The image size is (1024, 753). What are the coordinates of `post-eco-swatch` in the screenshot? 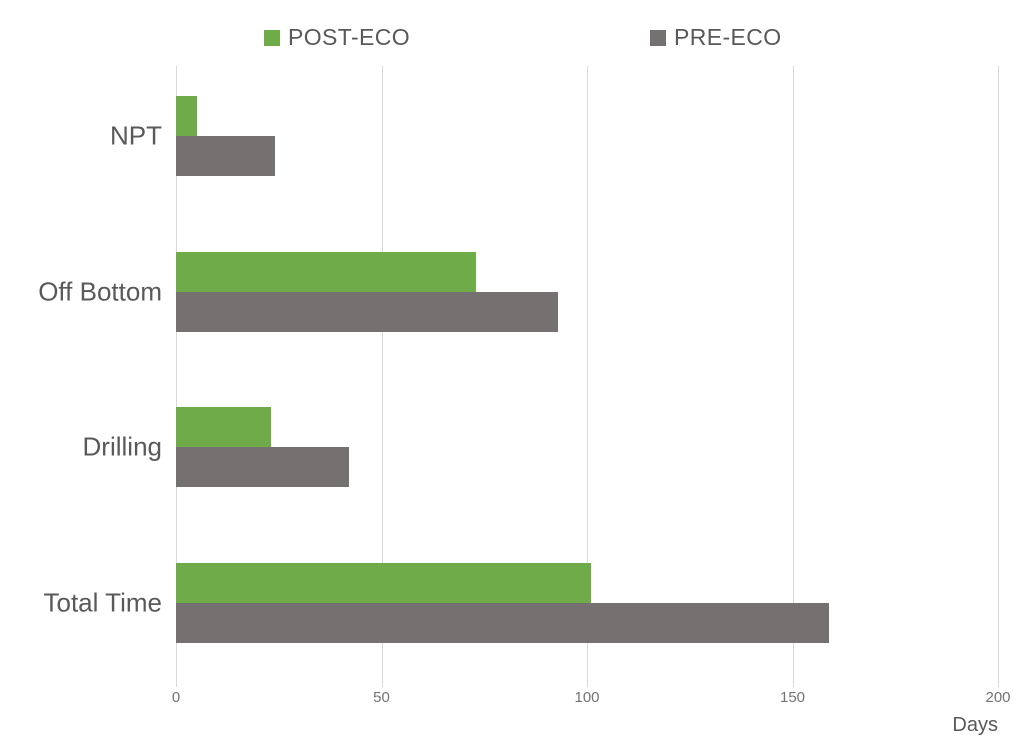 It's located at (272, 37).